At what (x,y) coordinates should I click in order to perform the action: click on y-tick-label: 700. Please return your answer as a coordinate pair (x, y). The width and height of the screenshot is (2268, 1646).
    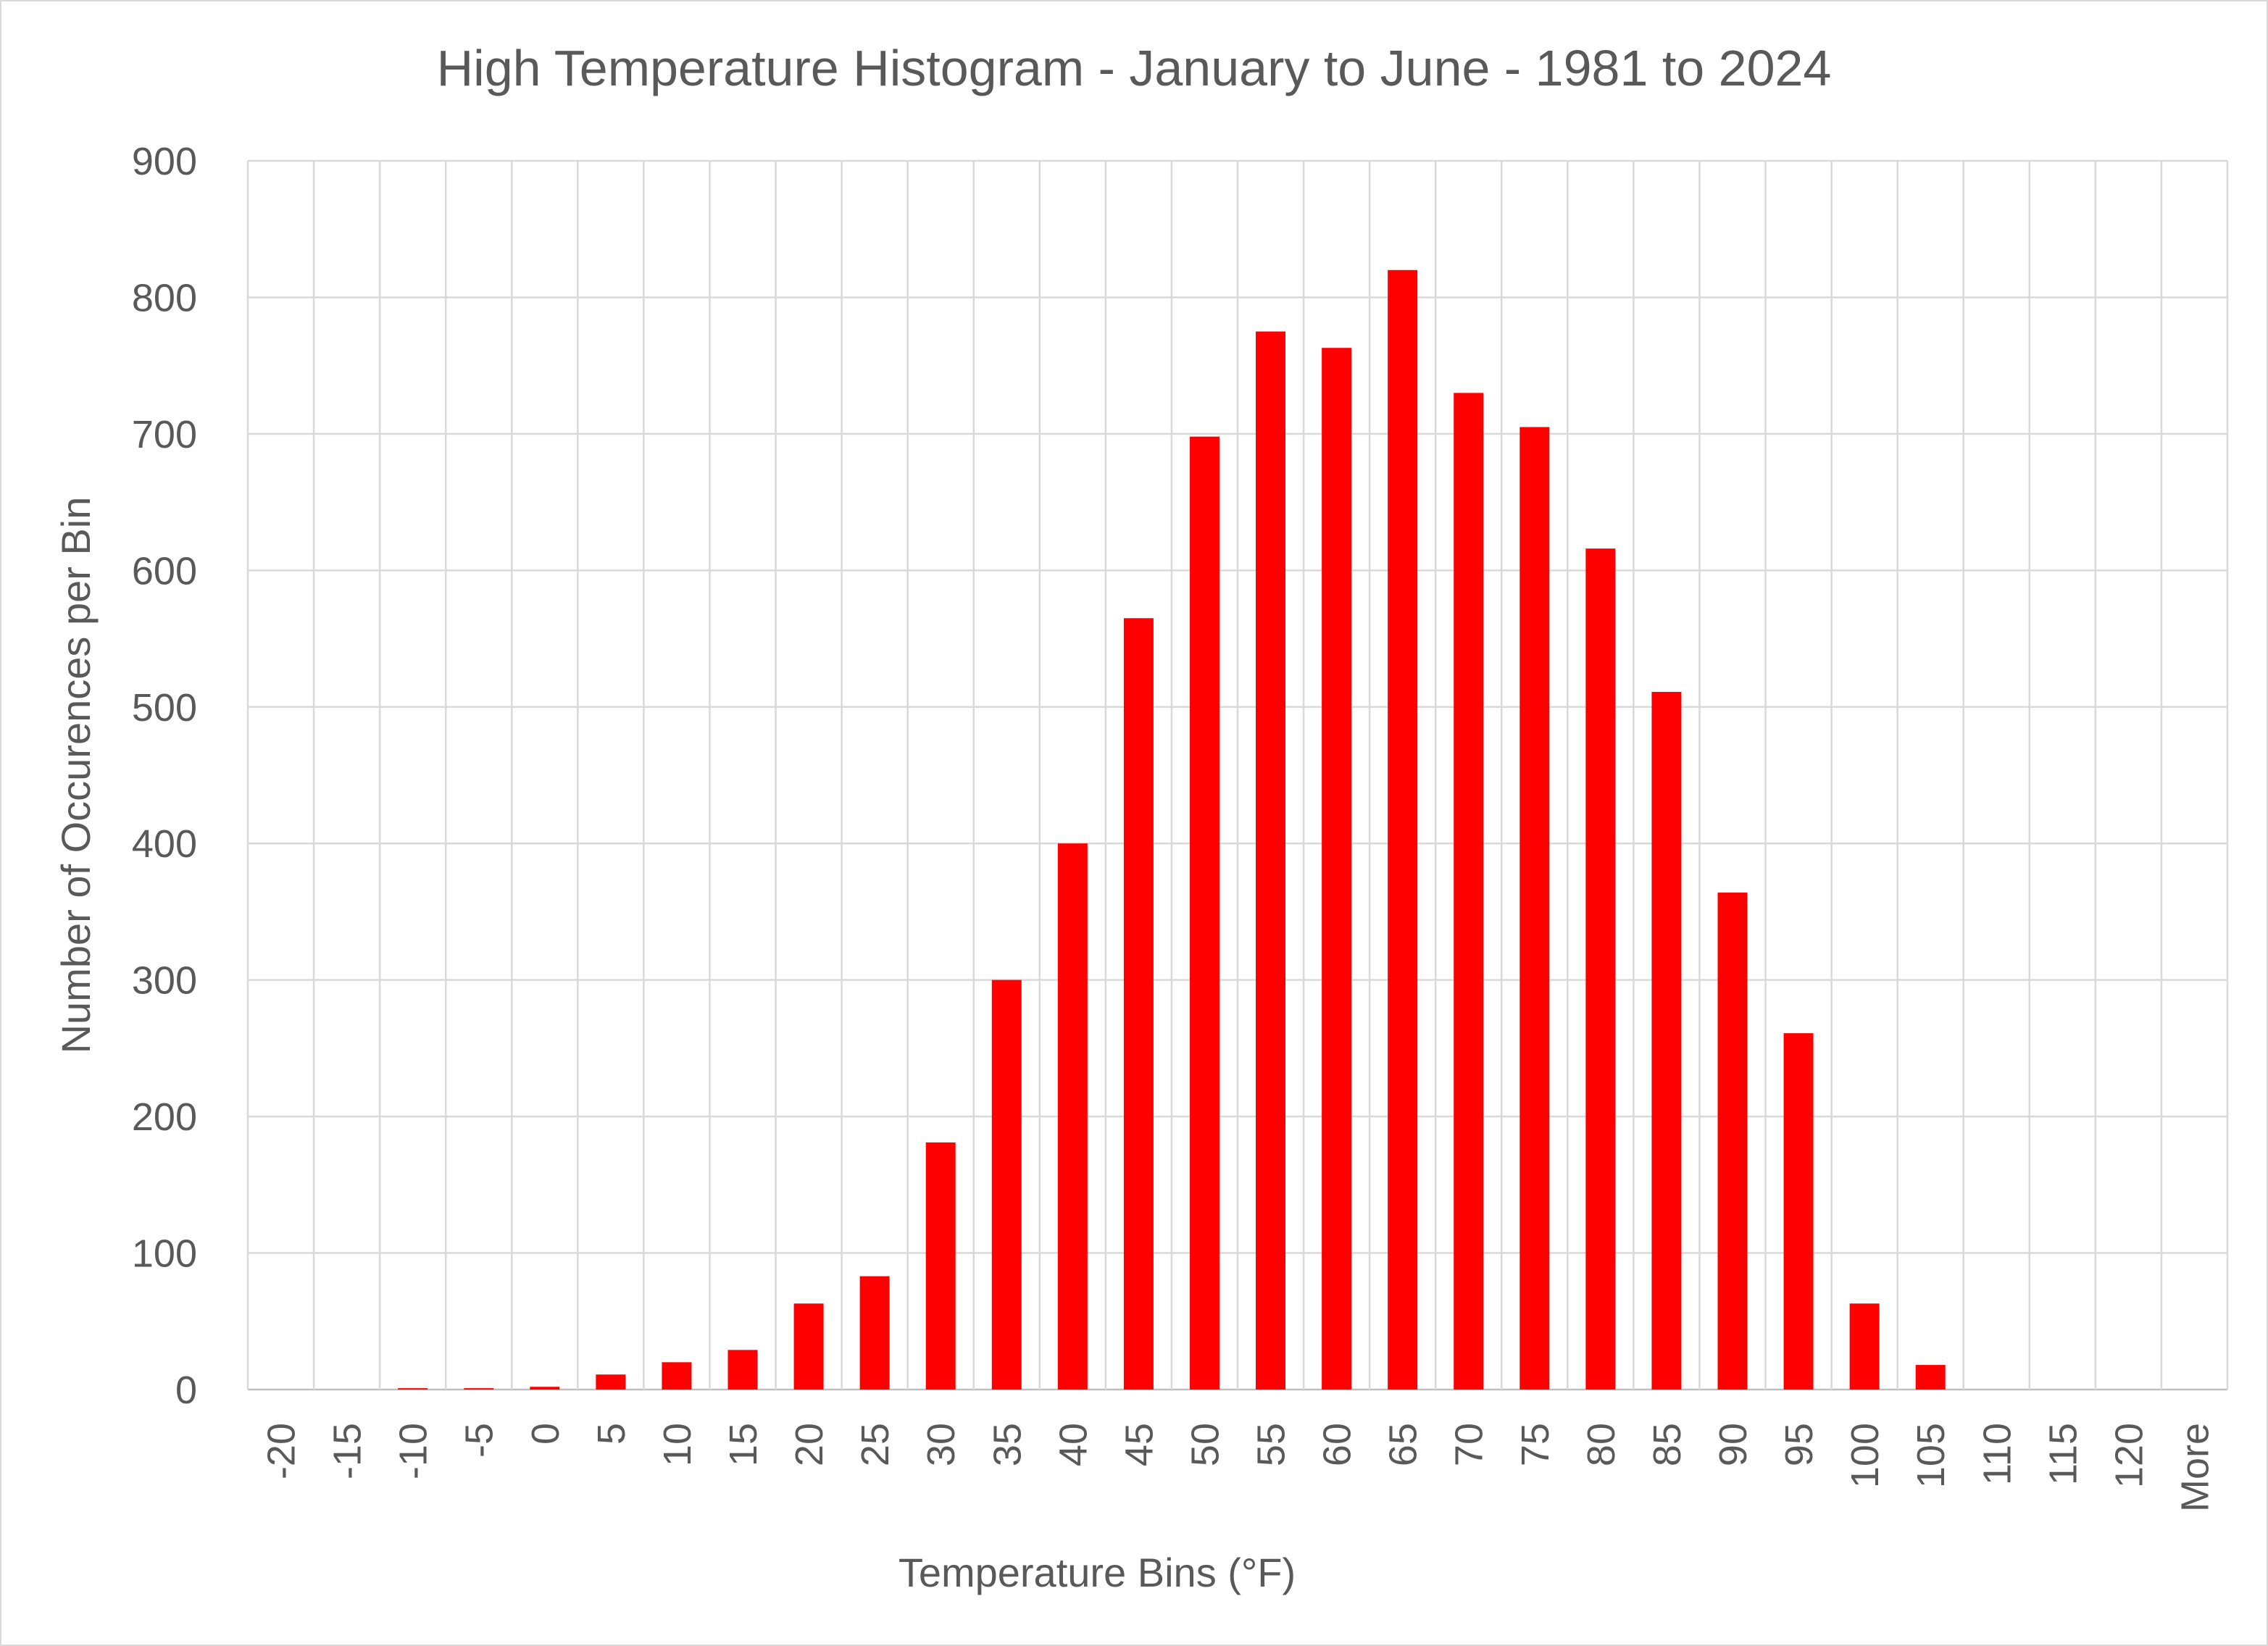
    Looking at the image, I should click on (164, 434).